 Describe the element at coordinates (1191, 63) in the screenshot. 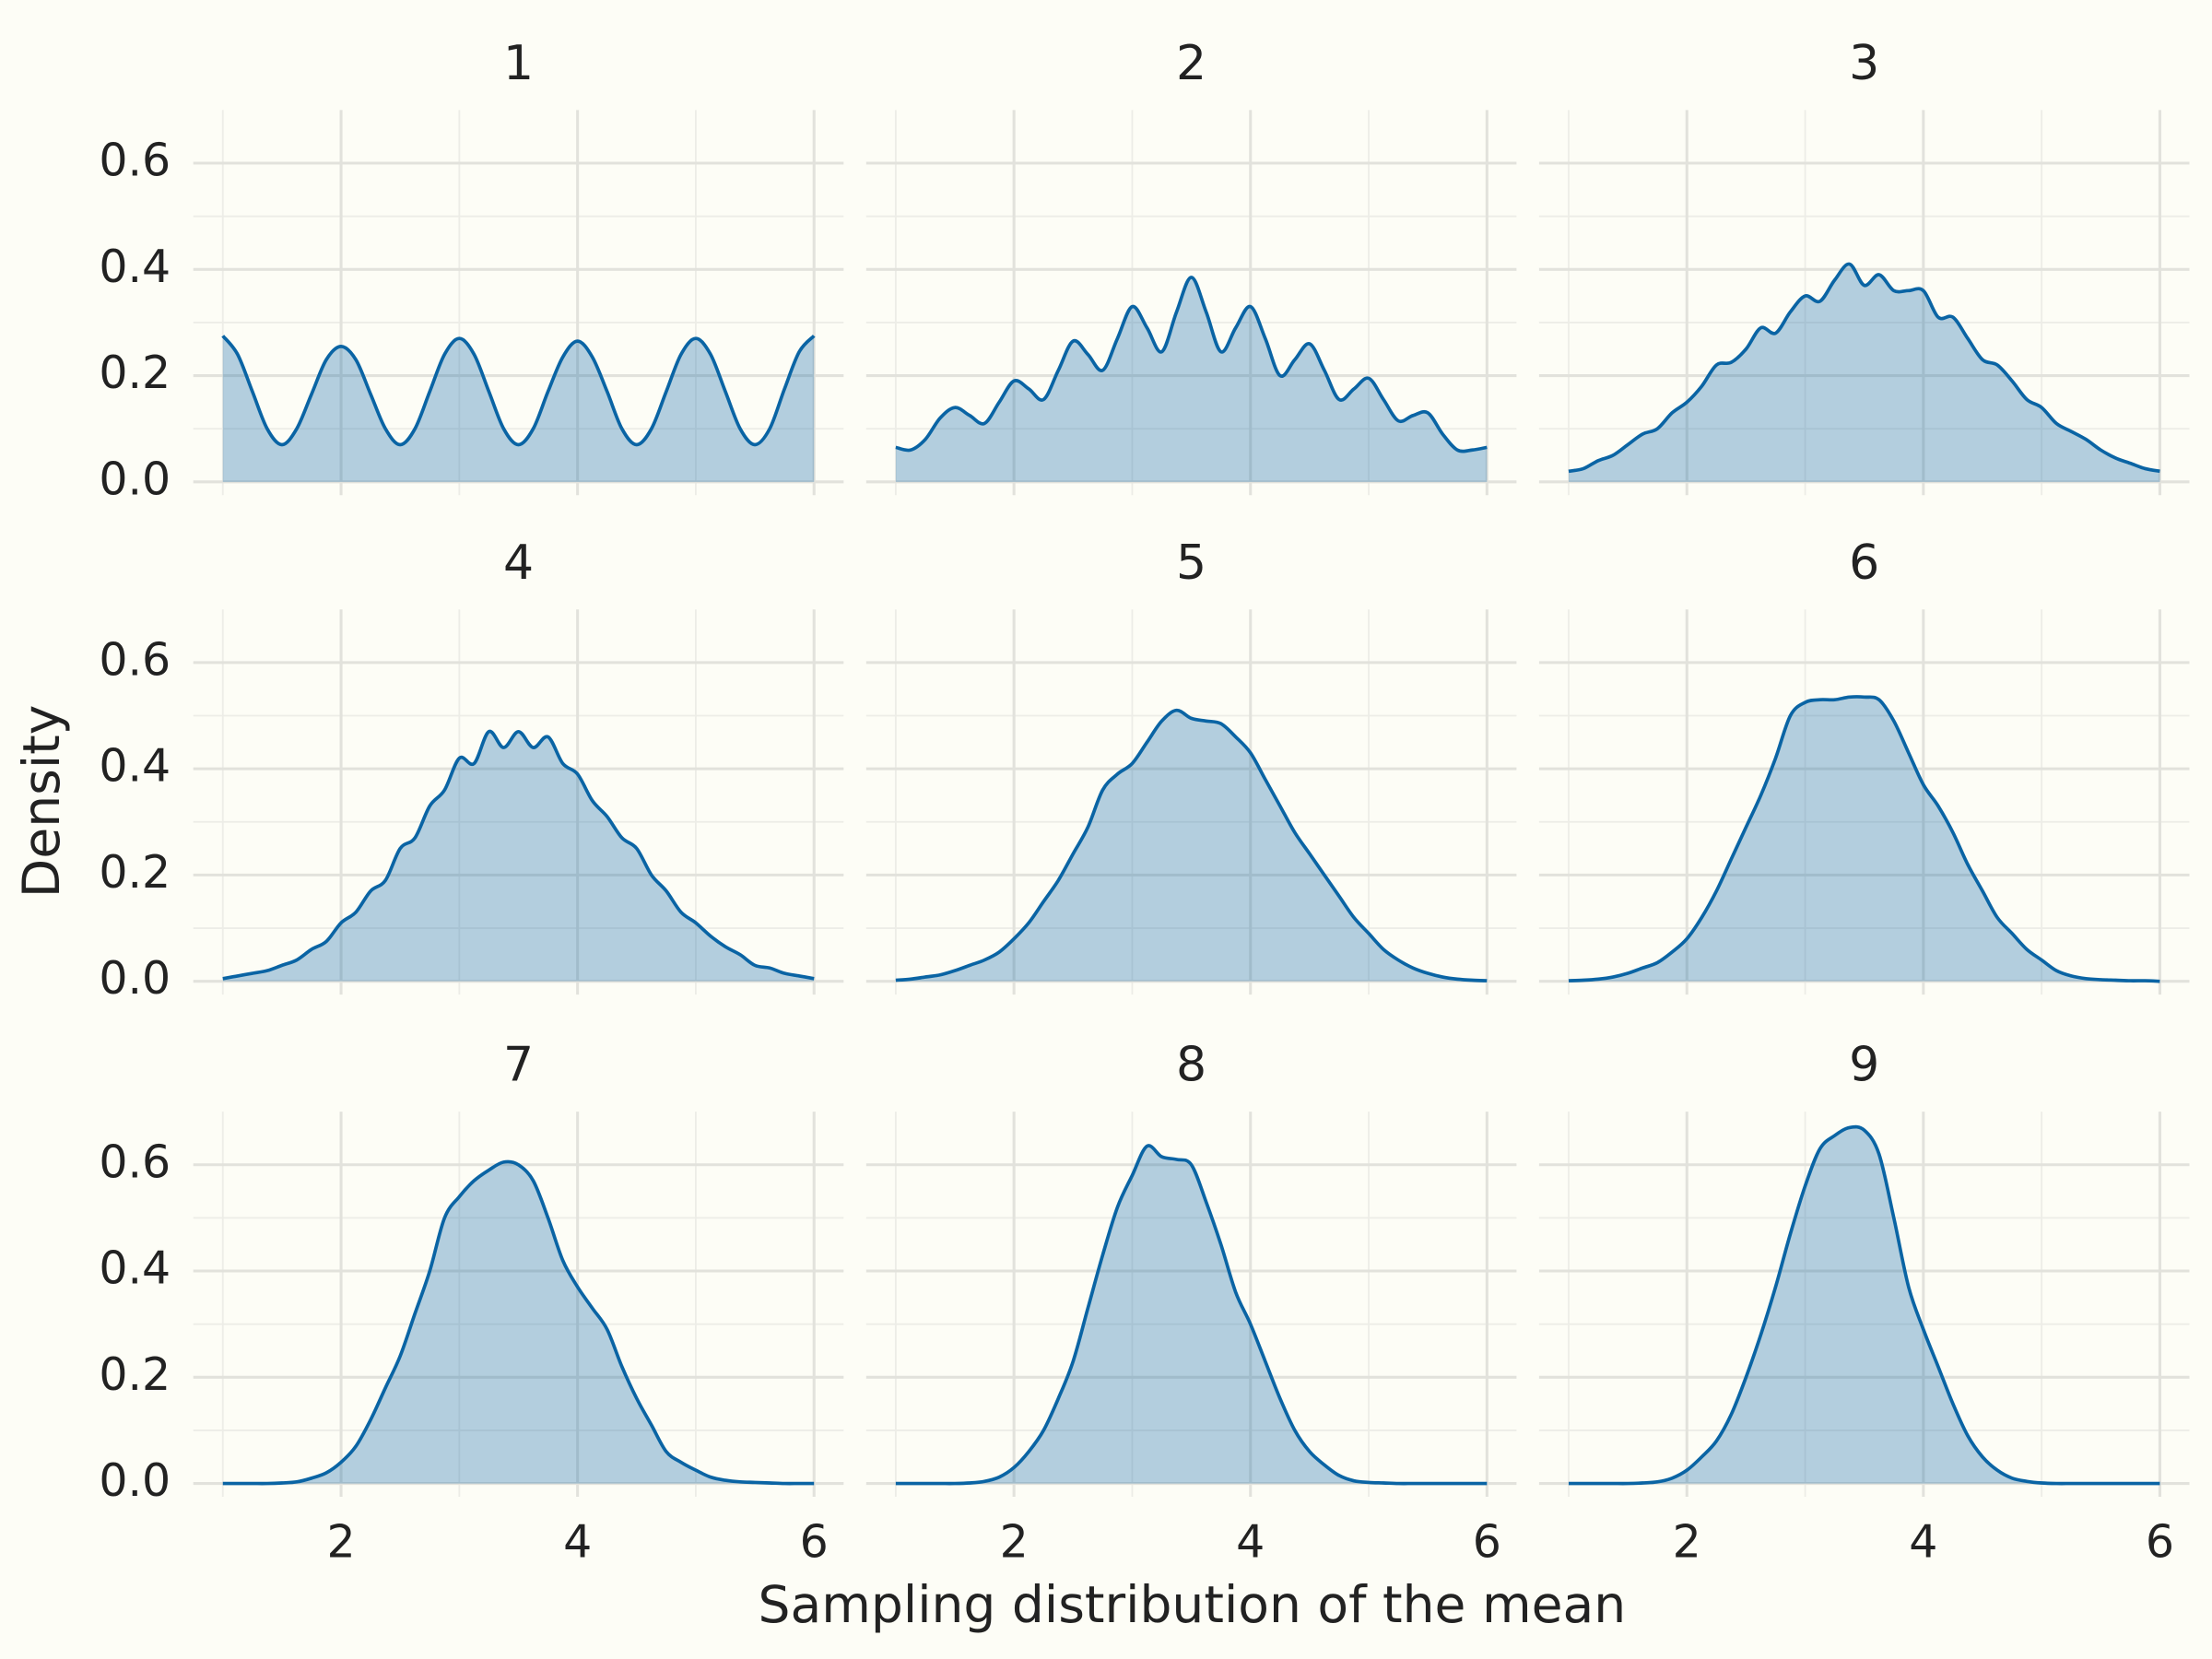

I see `panel-title: 2` at that location.